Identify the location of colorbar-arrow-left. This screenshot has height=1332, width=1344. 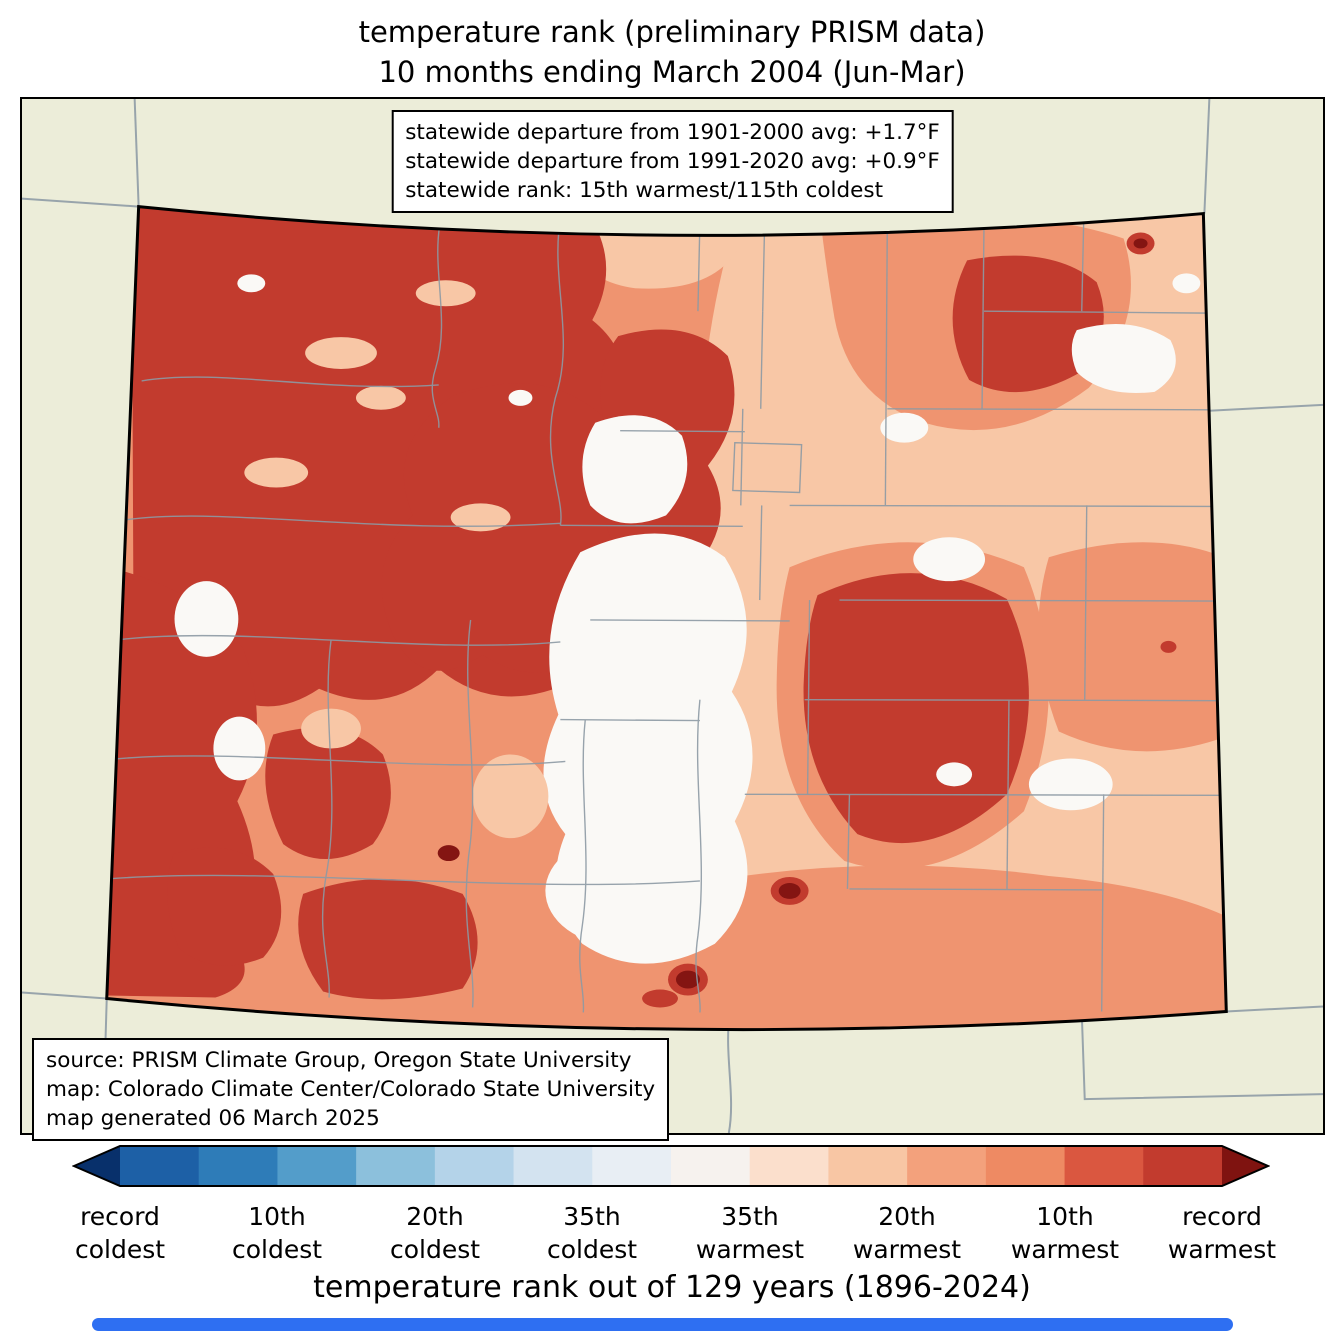
(97, 1166).